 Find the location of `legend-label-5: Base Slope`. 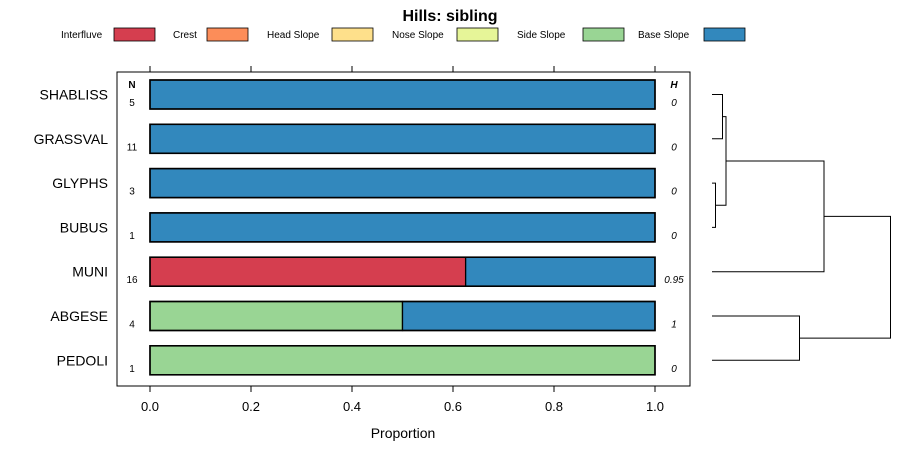

legend-label-5: Base Slope is located at coordinates (664, 35).